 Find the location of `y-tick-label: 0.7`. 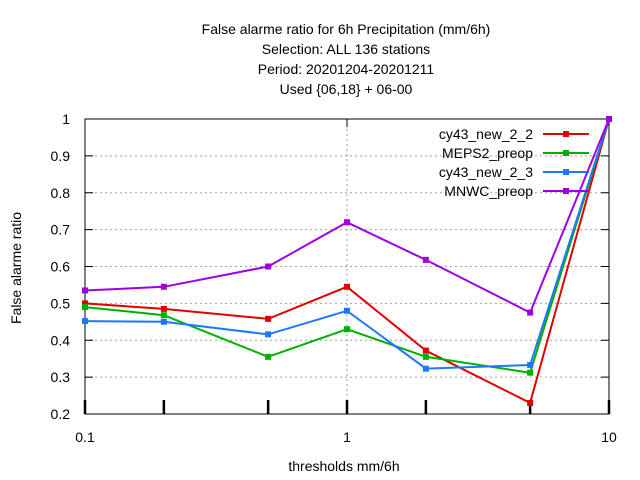

y-tick-label: 0.7 is located at coordinates (61, 230).